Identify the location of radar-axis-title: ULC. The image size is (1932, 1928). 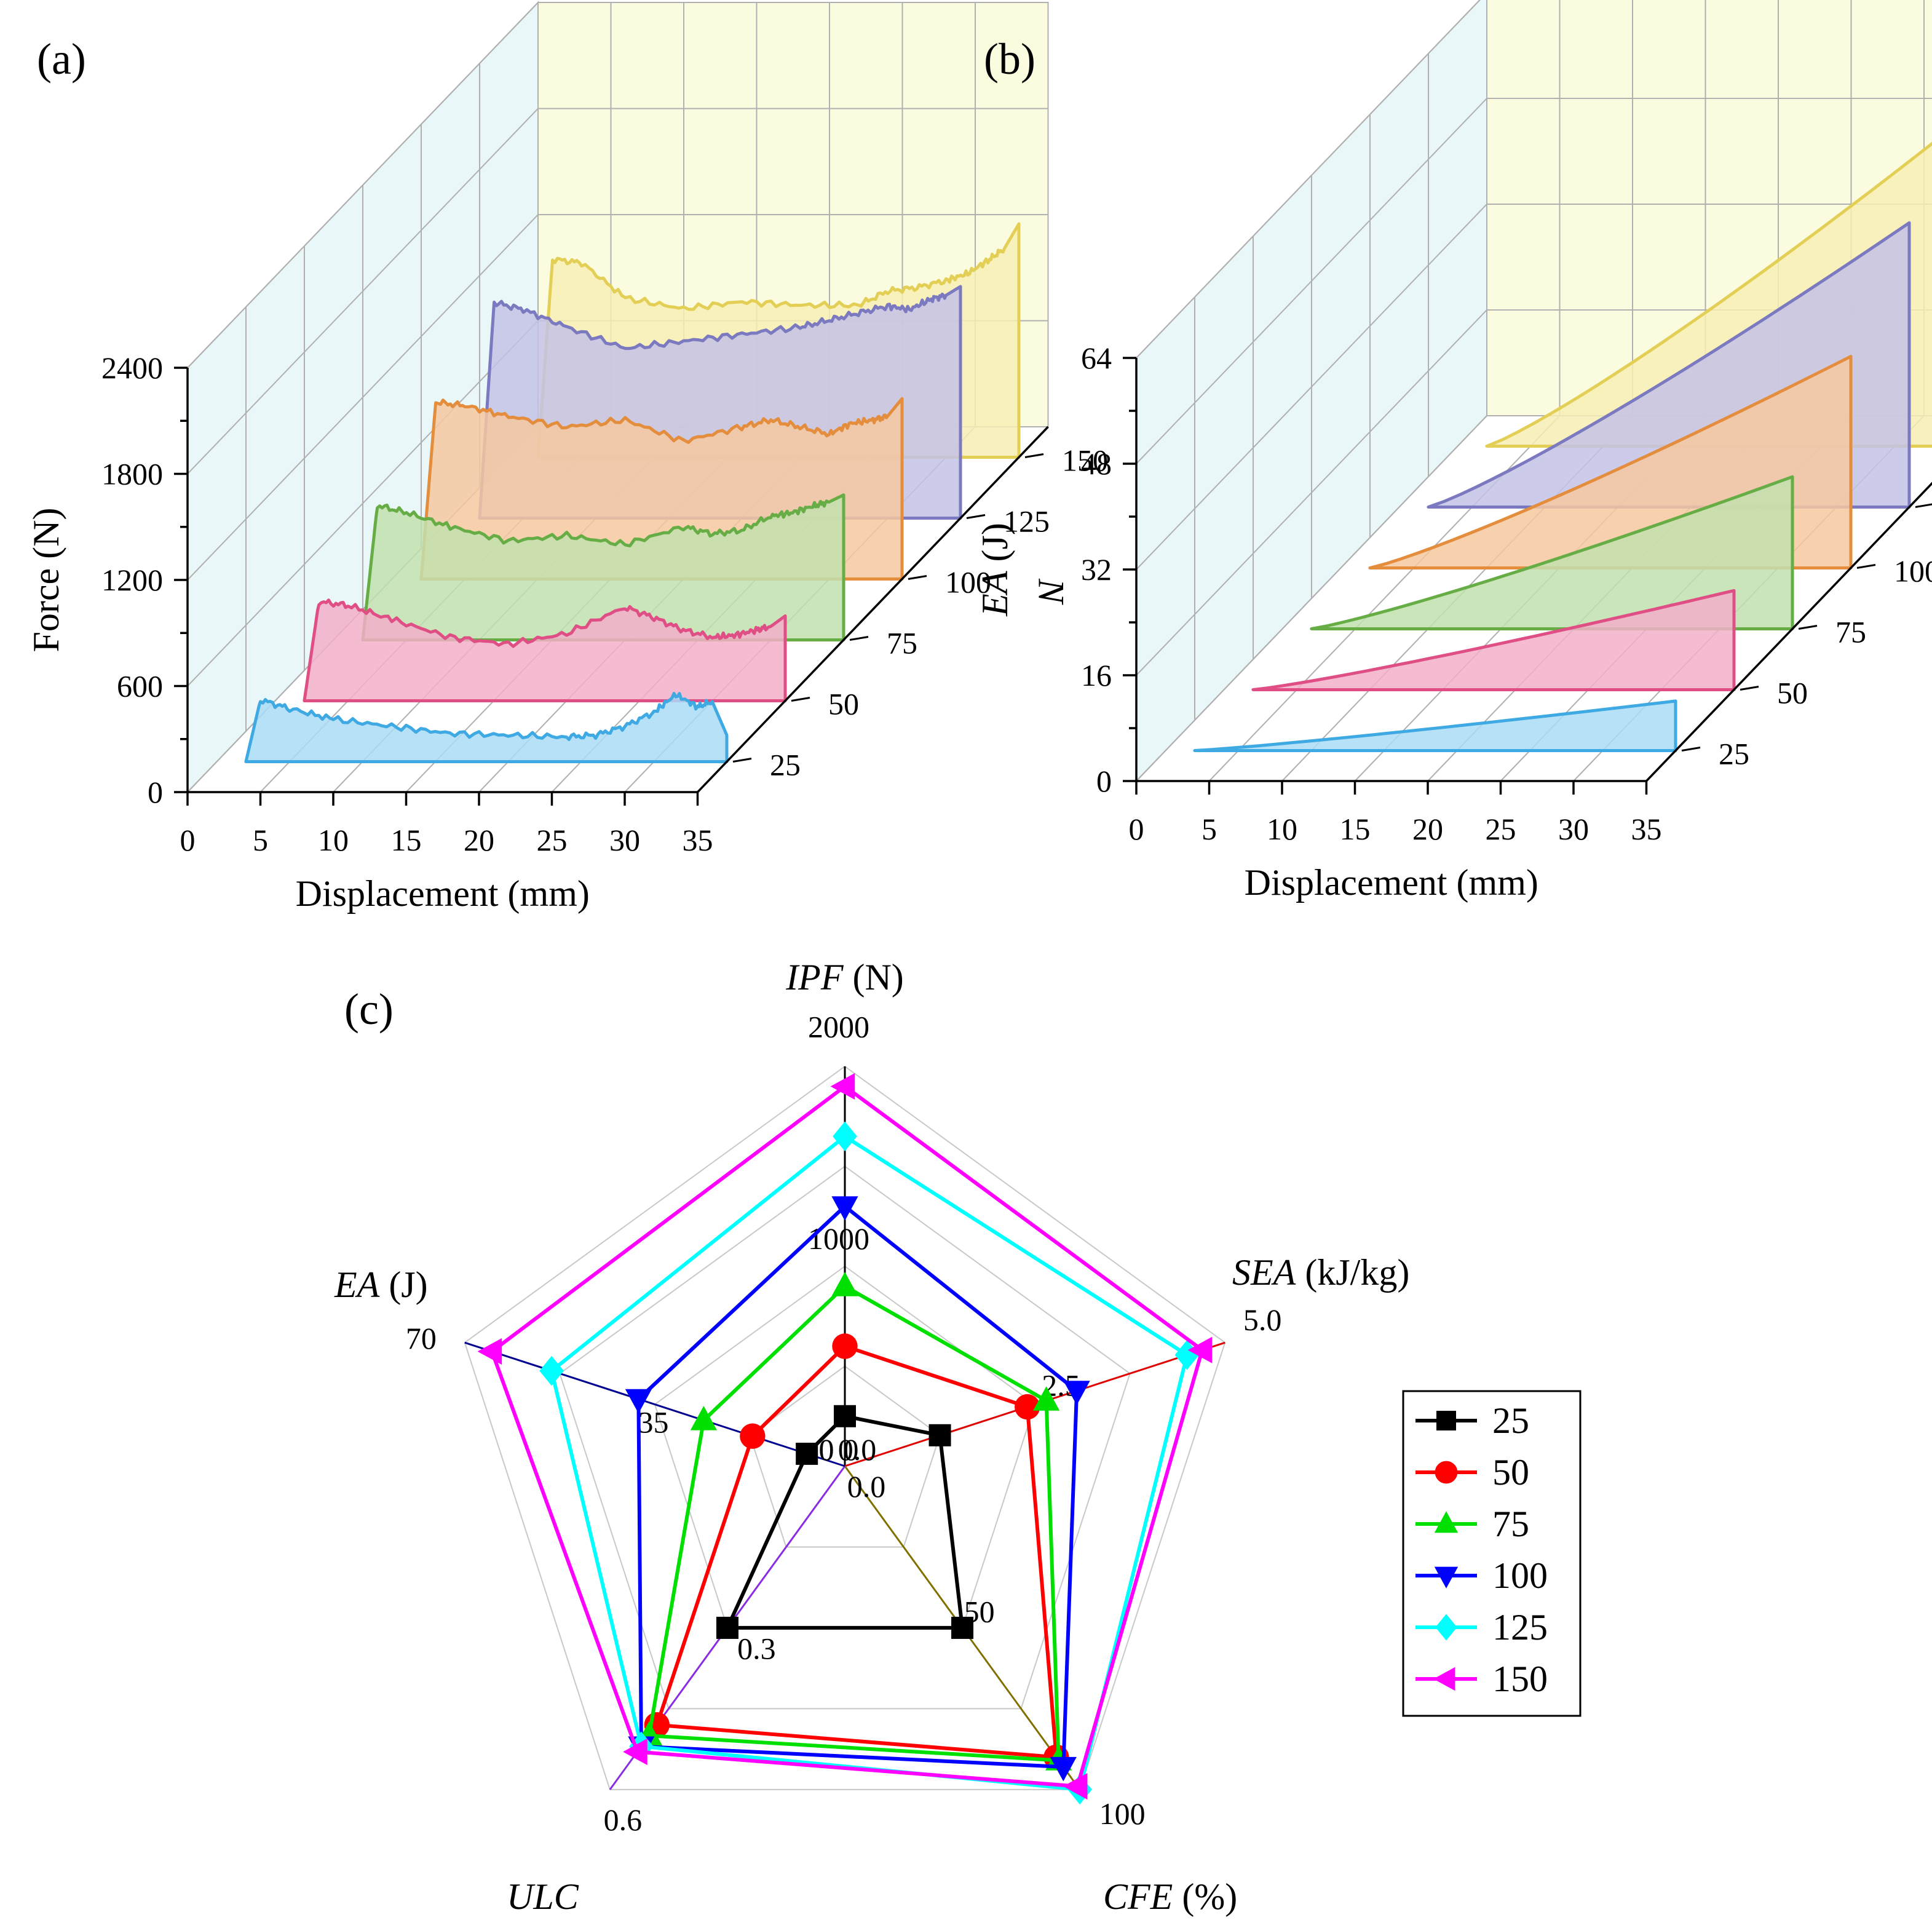
(543, 1896).